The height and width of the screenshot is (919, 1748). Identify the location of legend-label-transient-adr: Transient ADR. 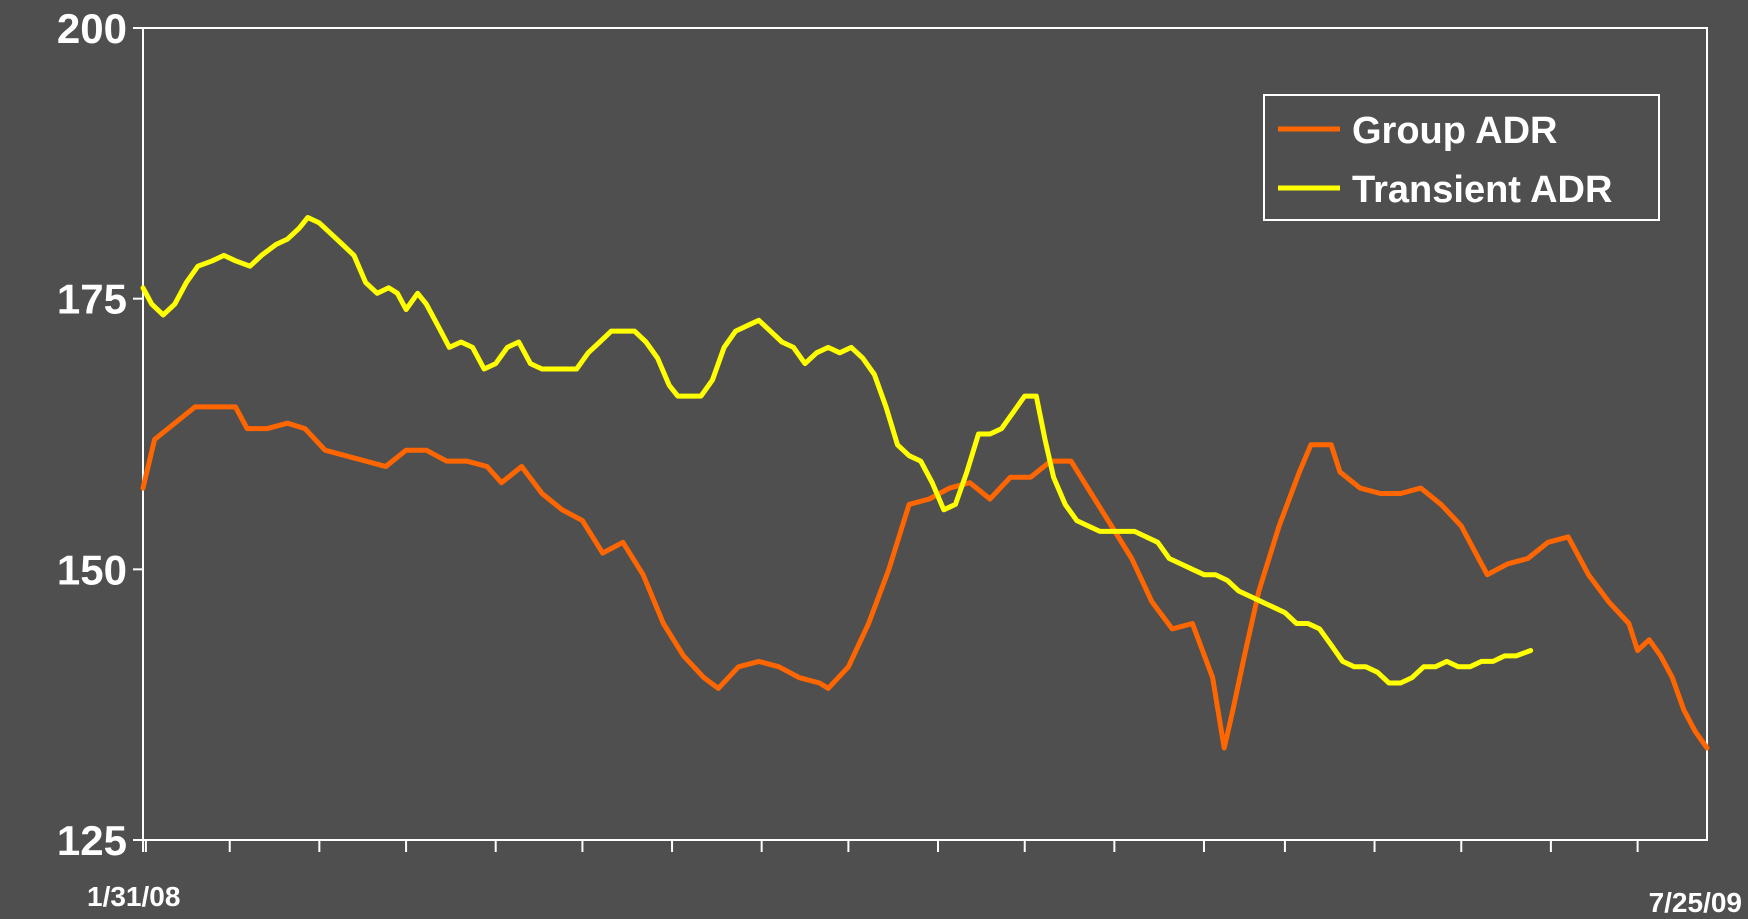
(1482, 190).